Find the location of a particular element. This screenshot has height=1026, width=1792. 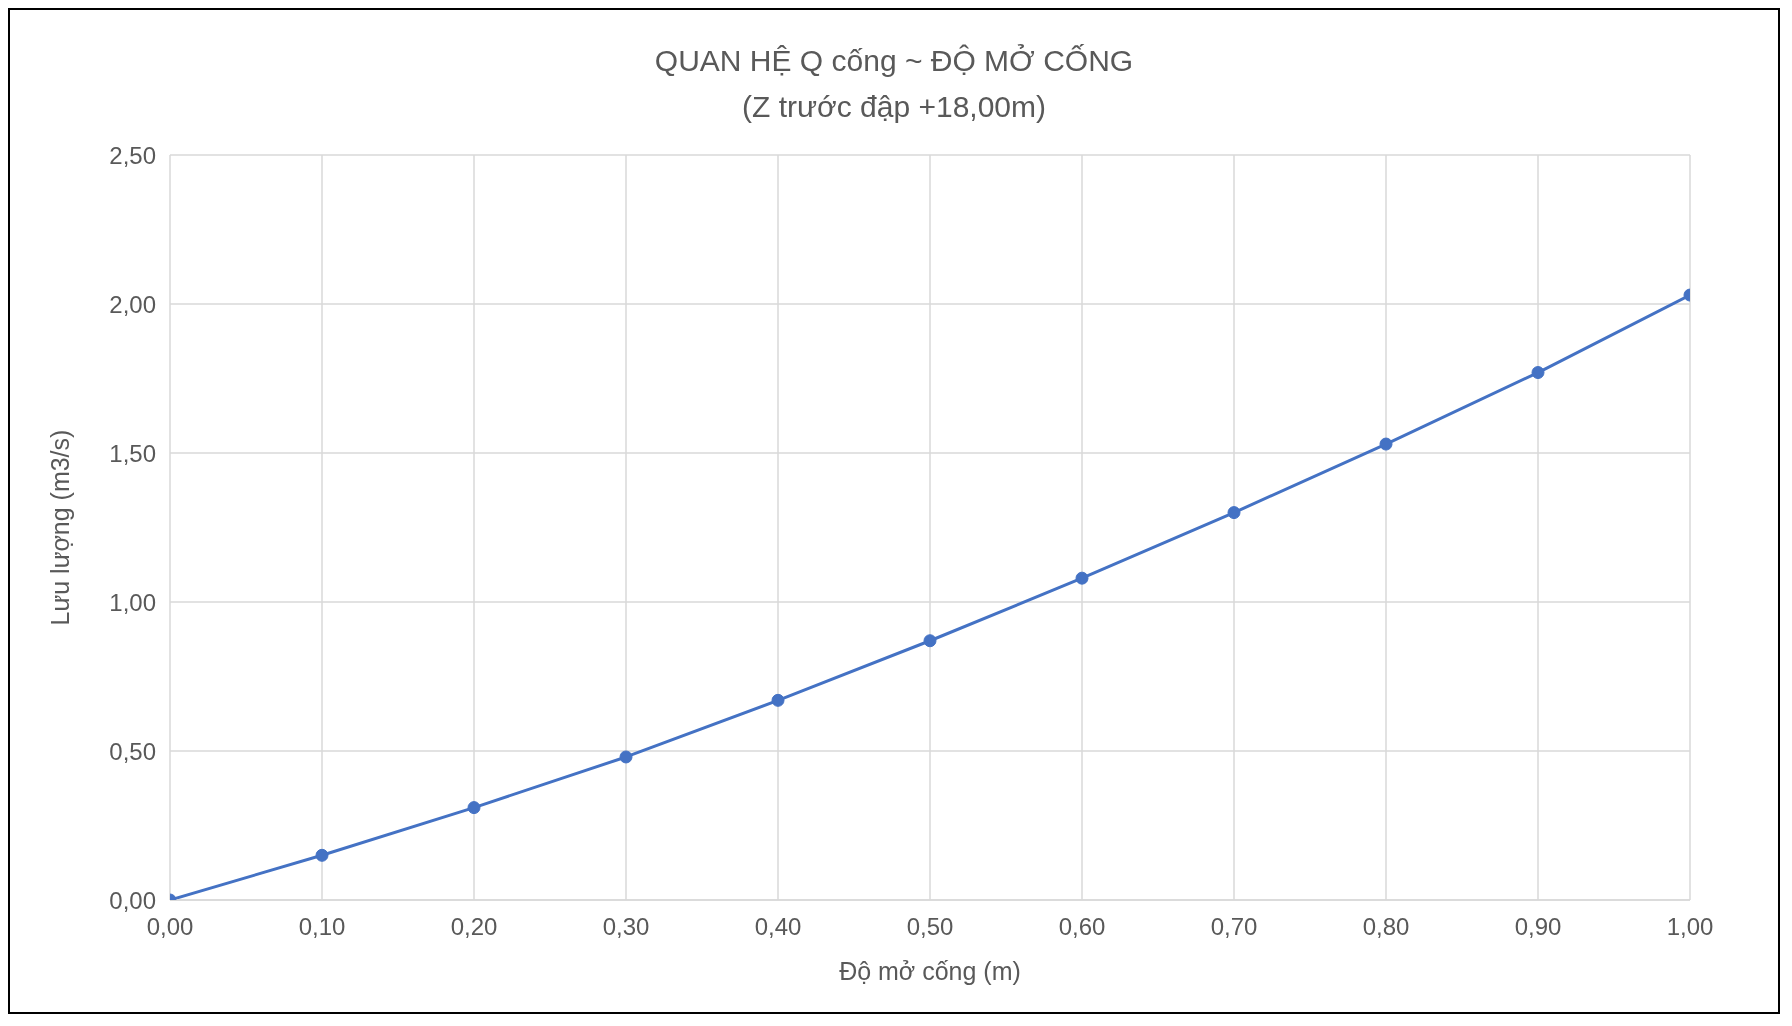

y-tick-label: 0,00 is located at coordinates (132, 900).